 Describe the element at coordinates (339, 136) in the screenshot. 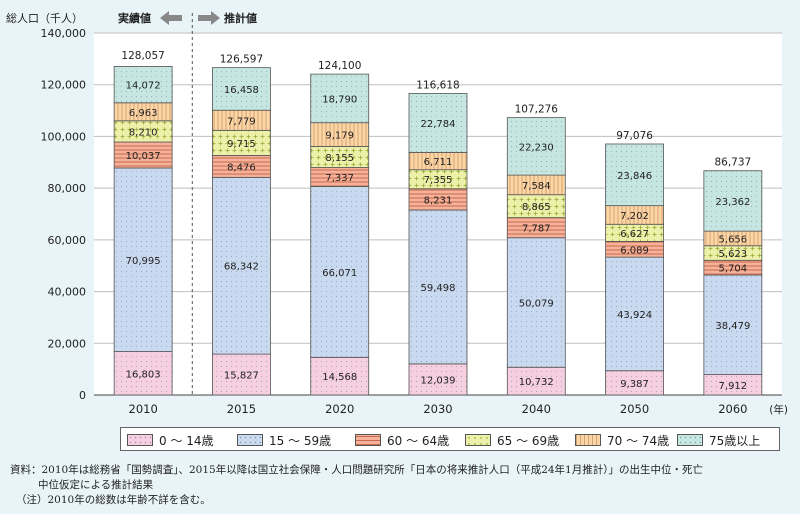

I see `data-label: 9,179` at that location.